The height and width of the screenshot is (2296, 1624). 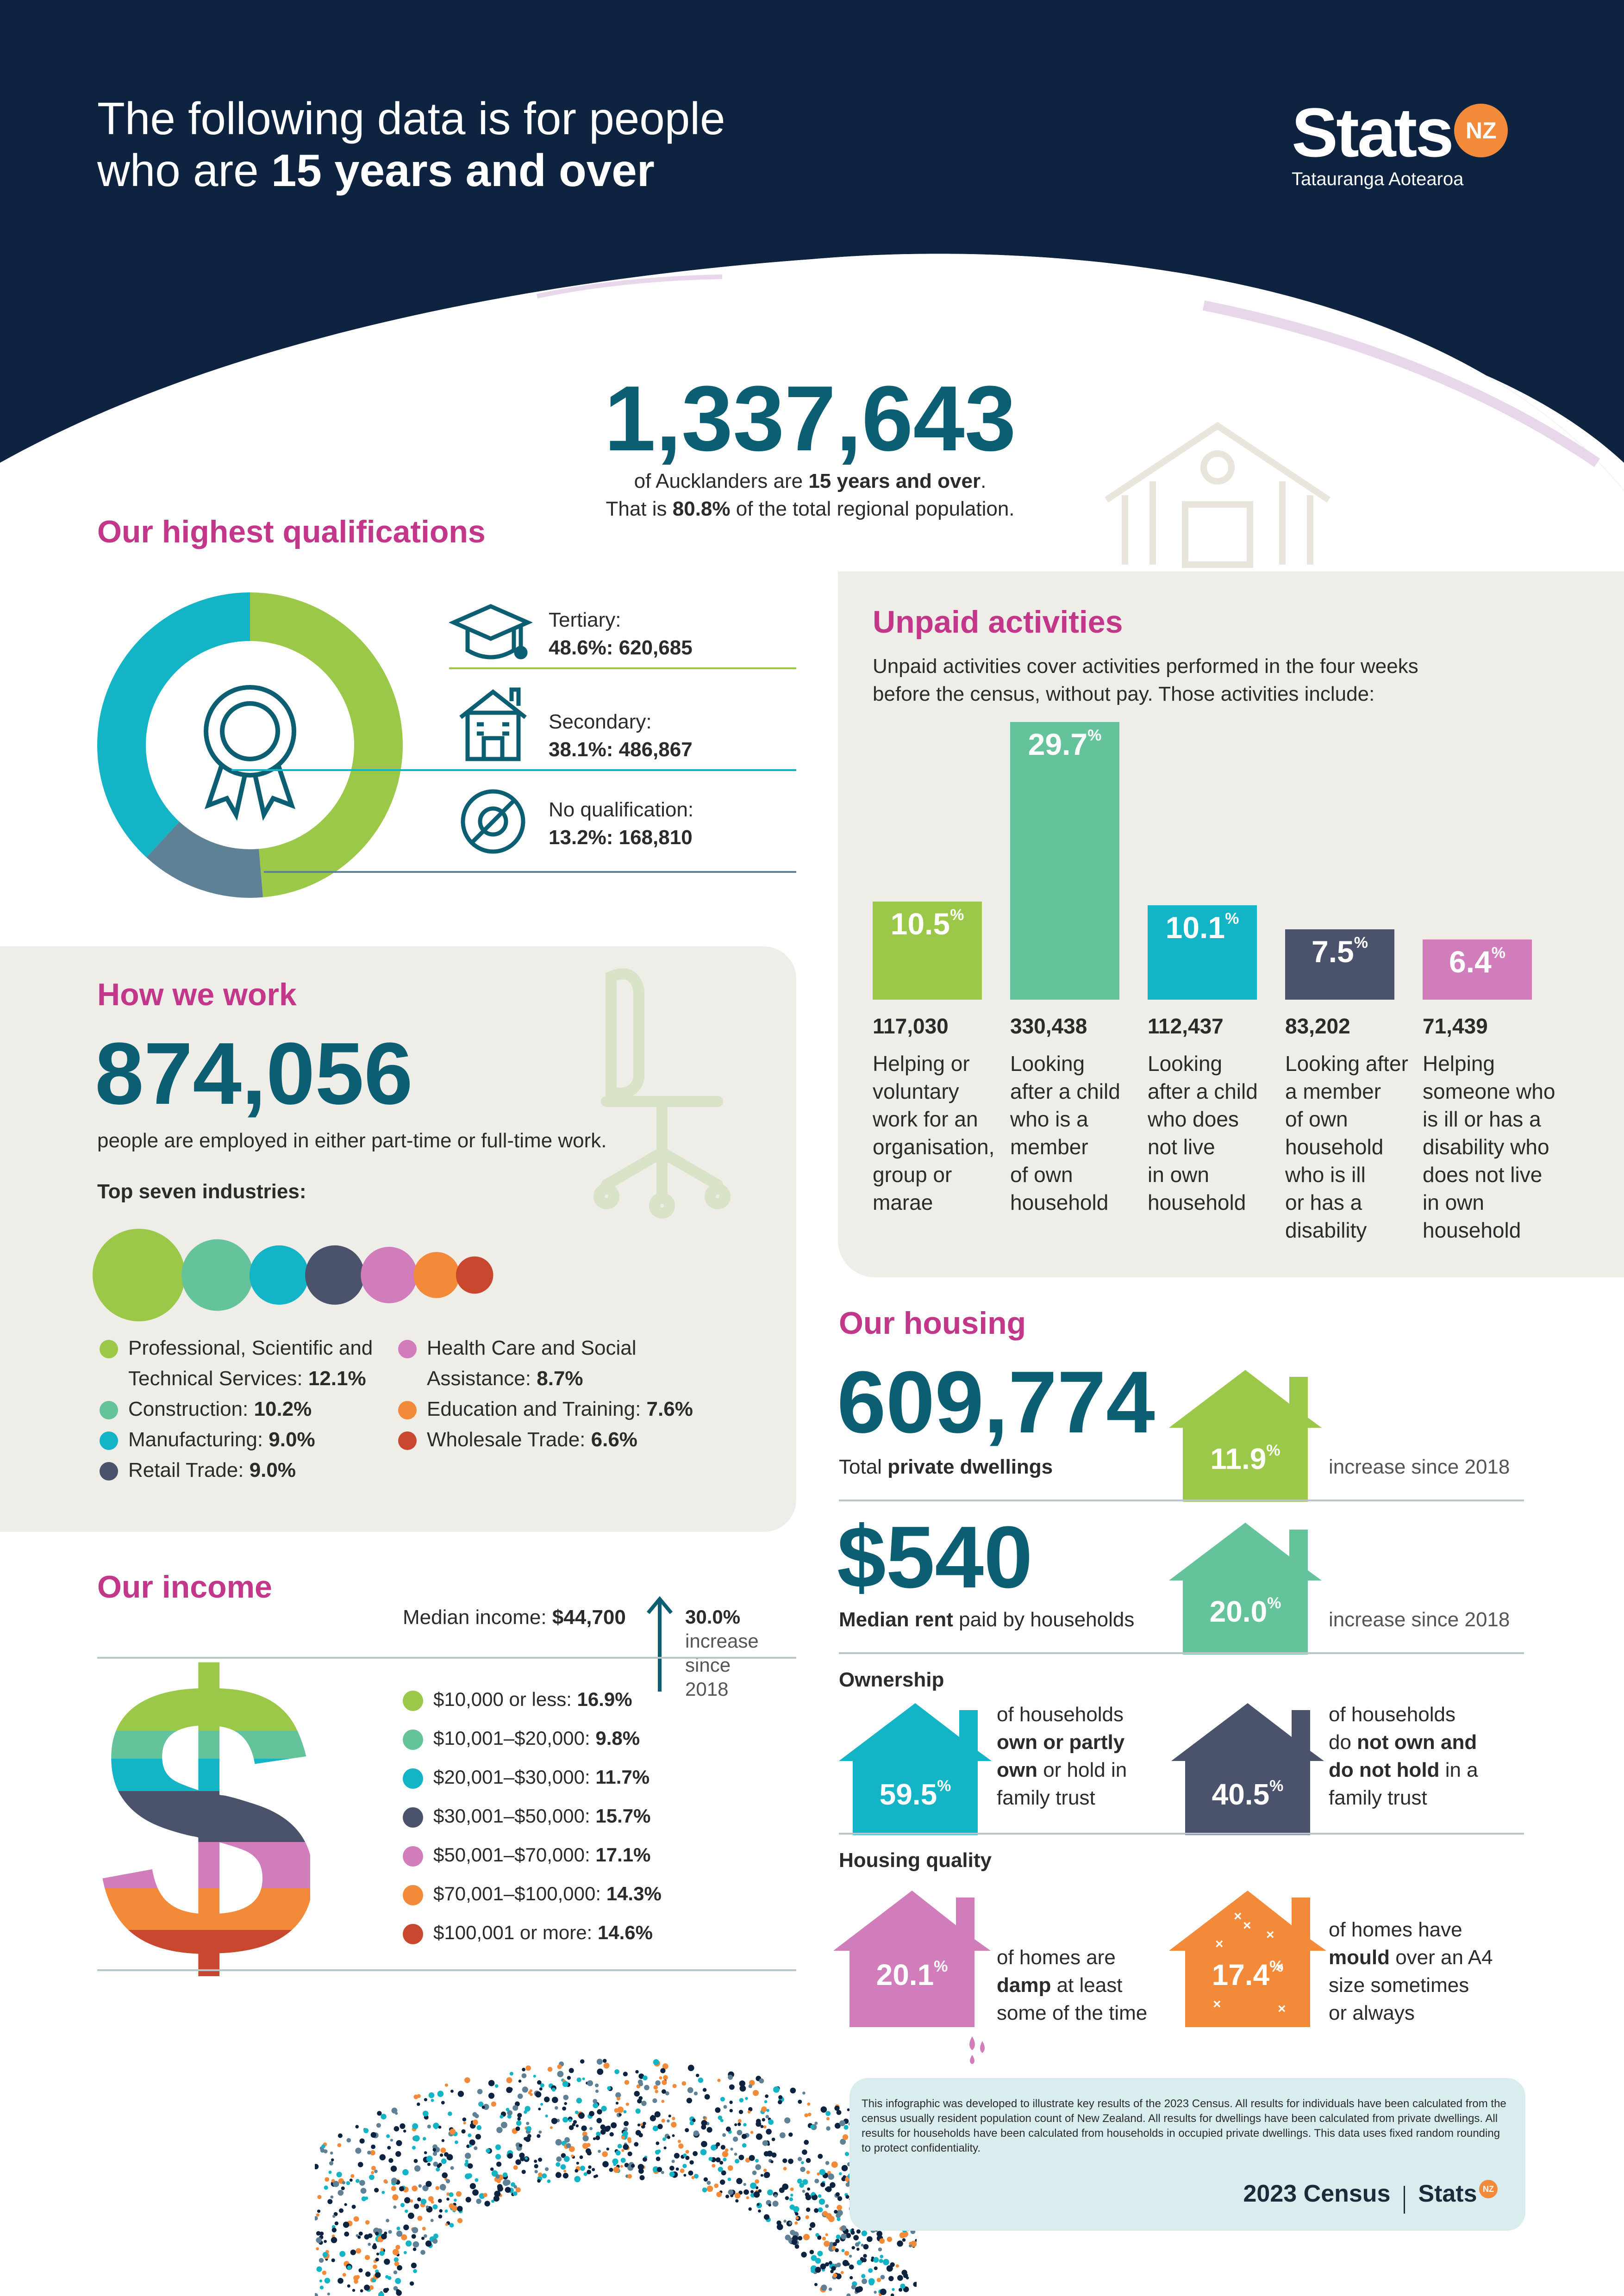 What do you see at coordinates (515, 1932) in the screenshot?
I see `income-band-label: $100,001 or more:` at bounding box center [515, 1932].